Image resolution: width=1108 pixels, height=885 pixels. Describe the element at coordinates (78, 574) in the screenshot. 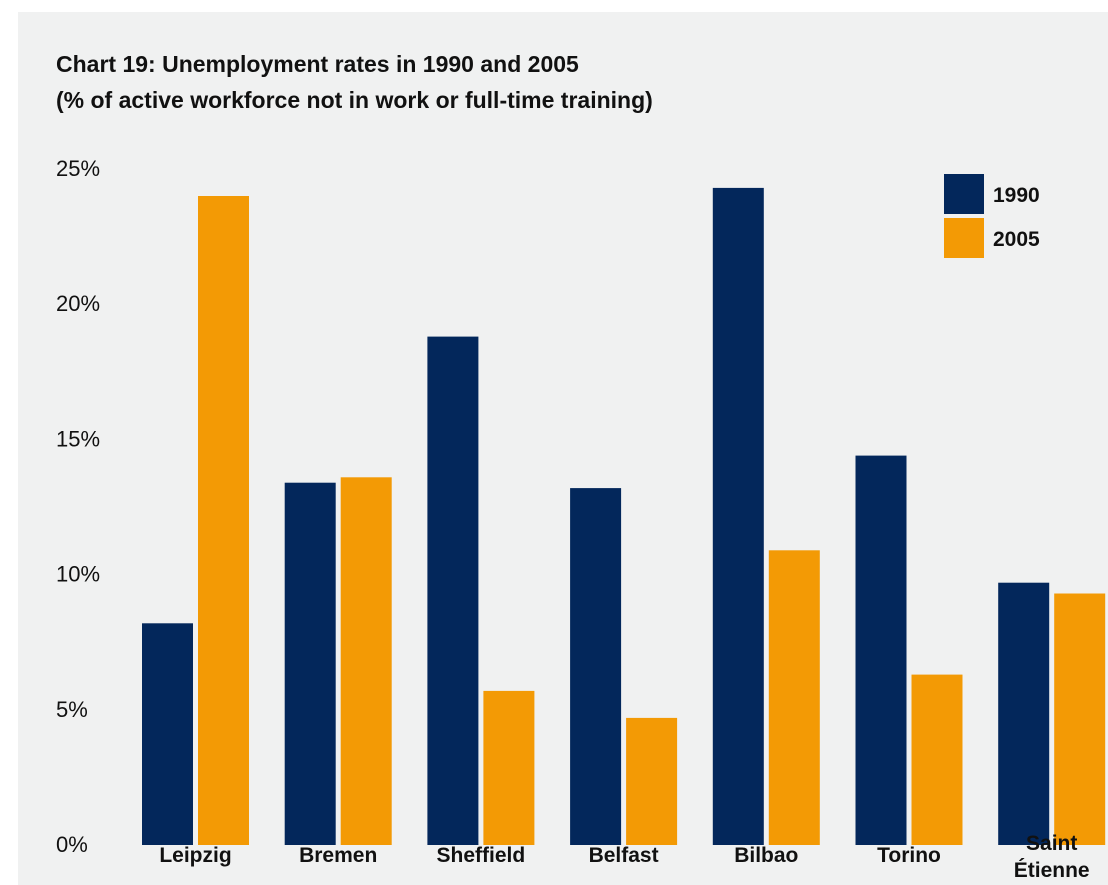

I see `y-tick-label: 10%` at that location.